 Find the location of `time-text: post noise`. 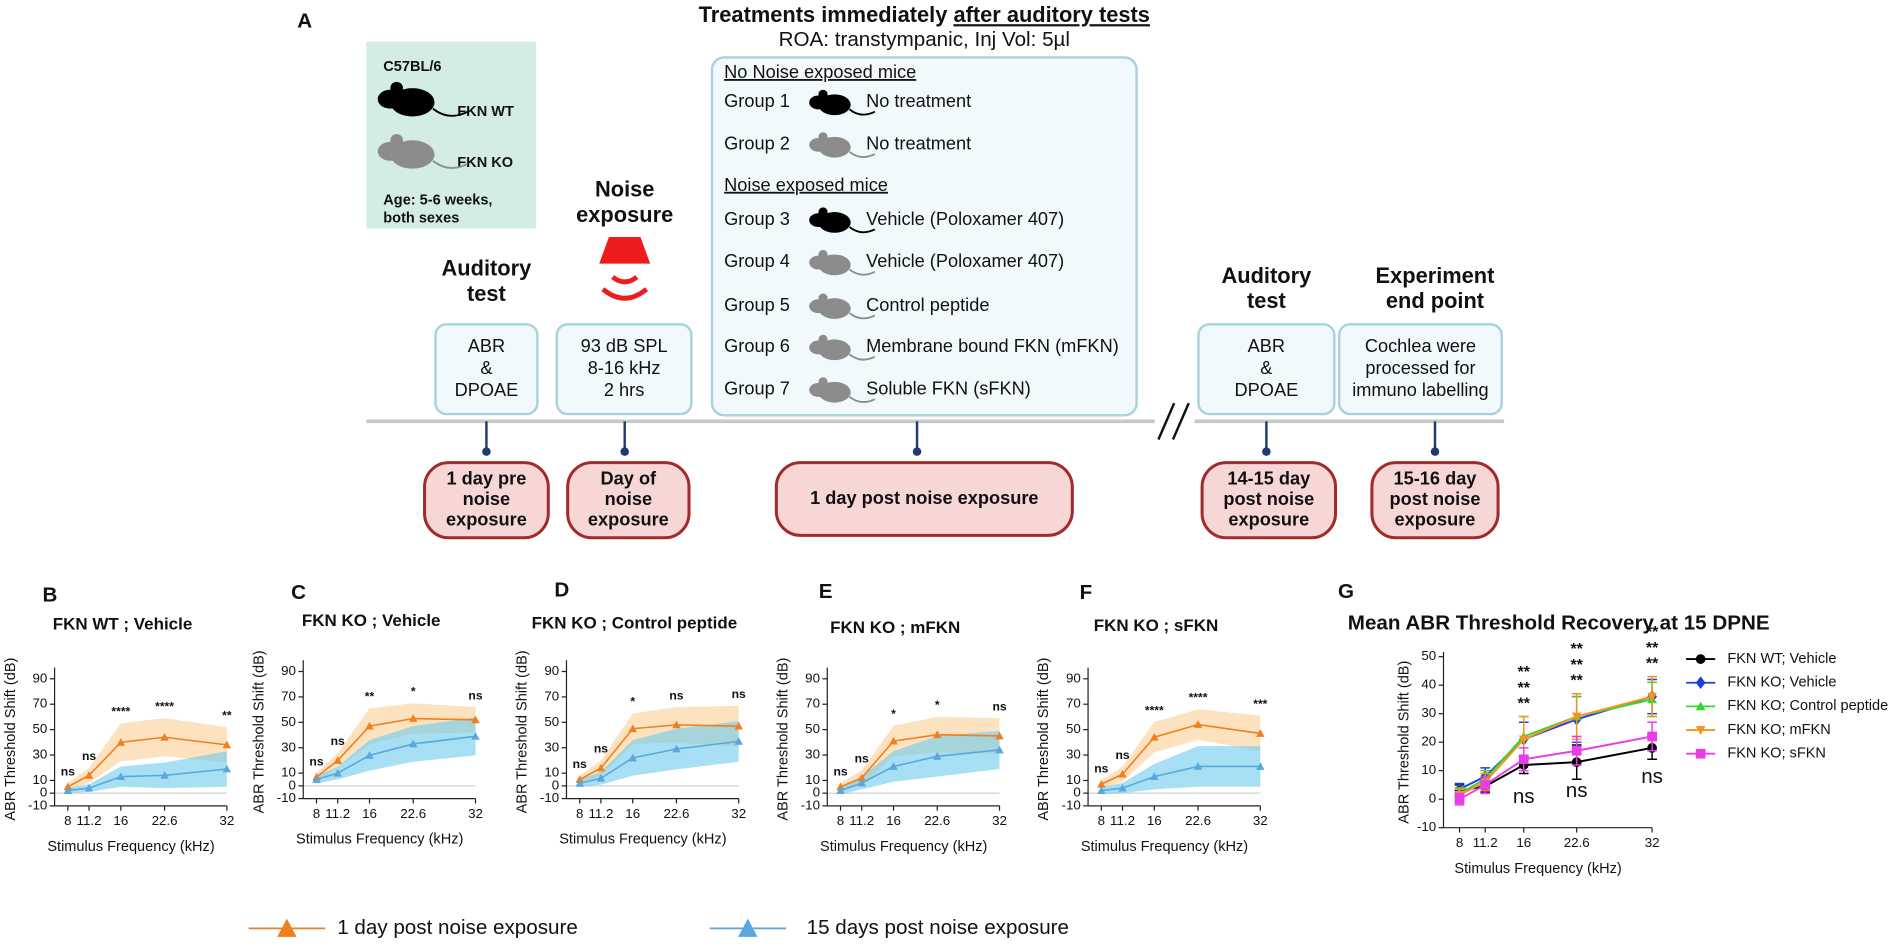

time-text: post noise is located at coordinates (1435, 499).